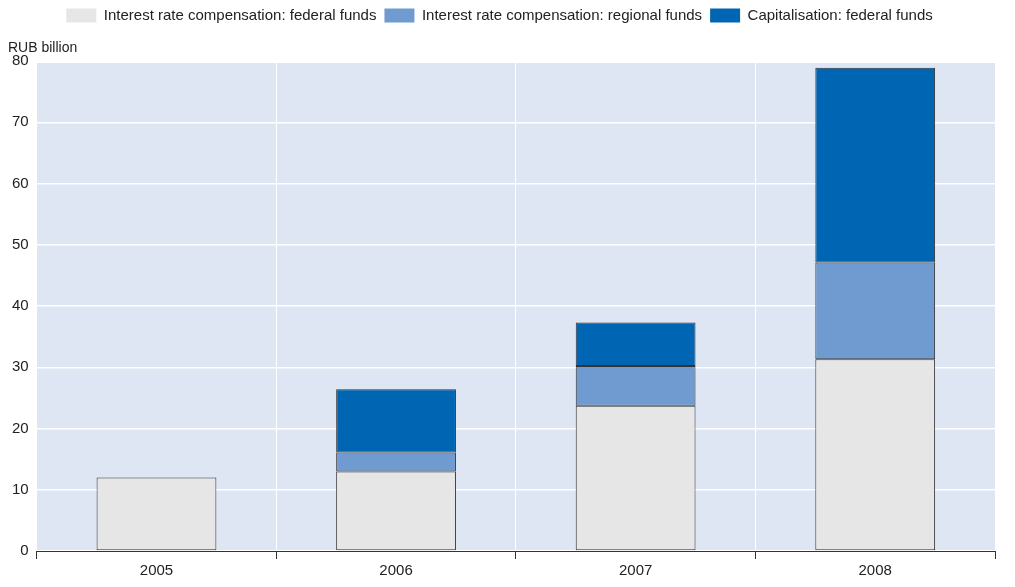  Describe the element at coordinates (875, 570) in the screenshot. I see `x-tick-label: 2008` at that location.